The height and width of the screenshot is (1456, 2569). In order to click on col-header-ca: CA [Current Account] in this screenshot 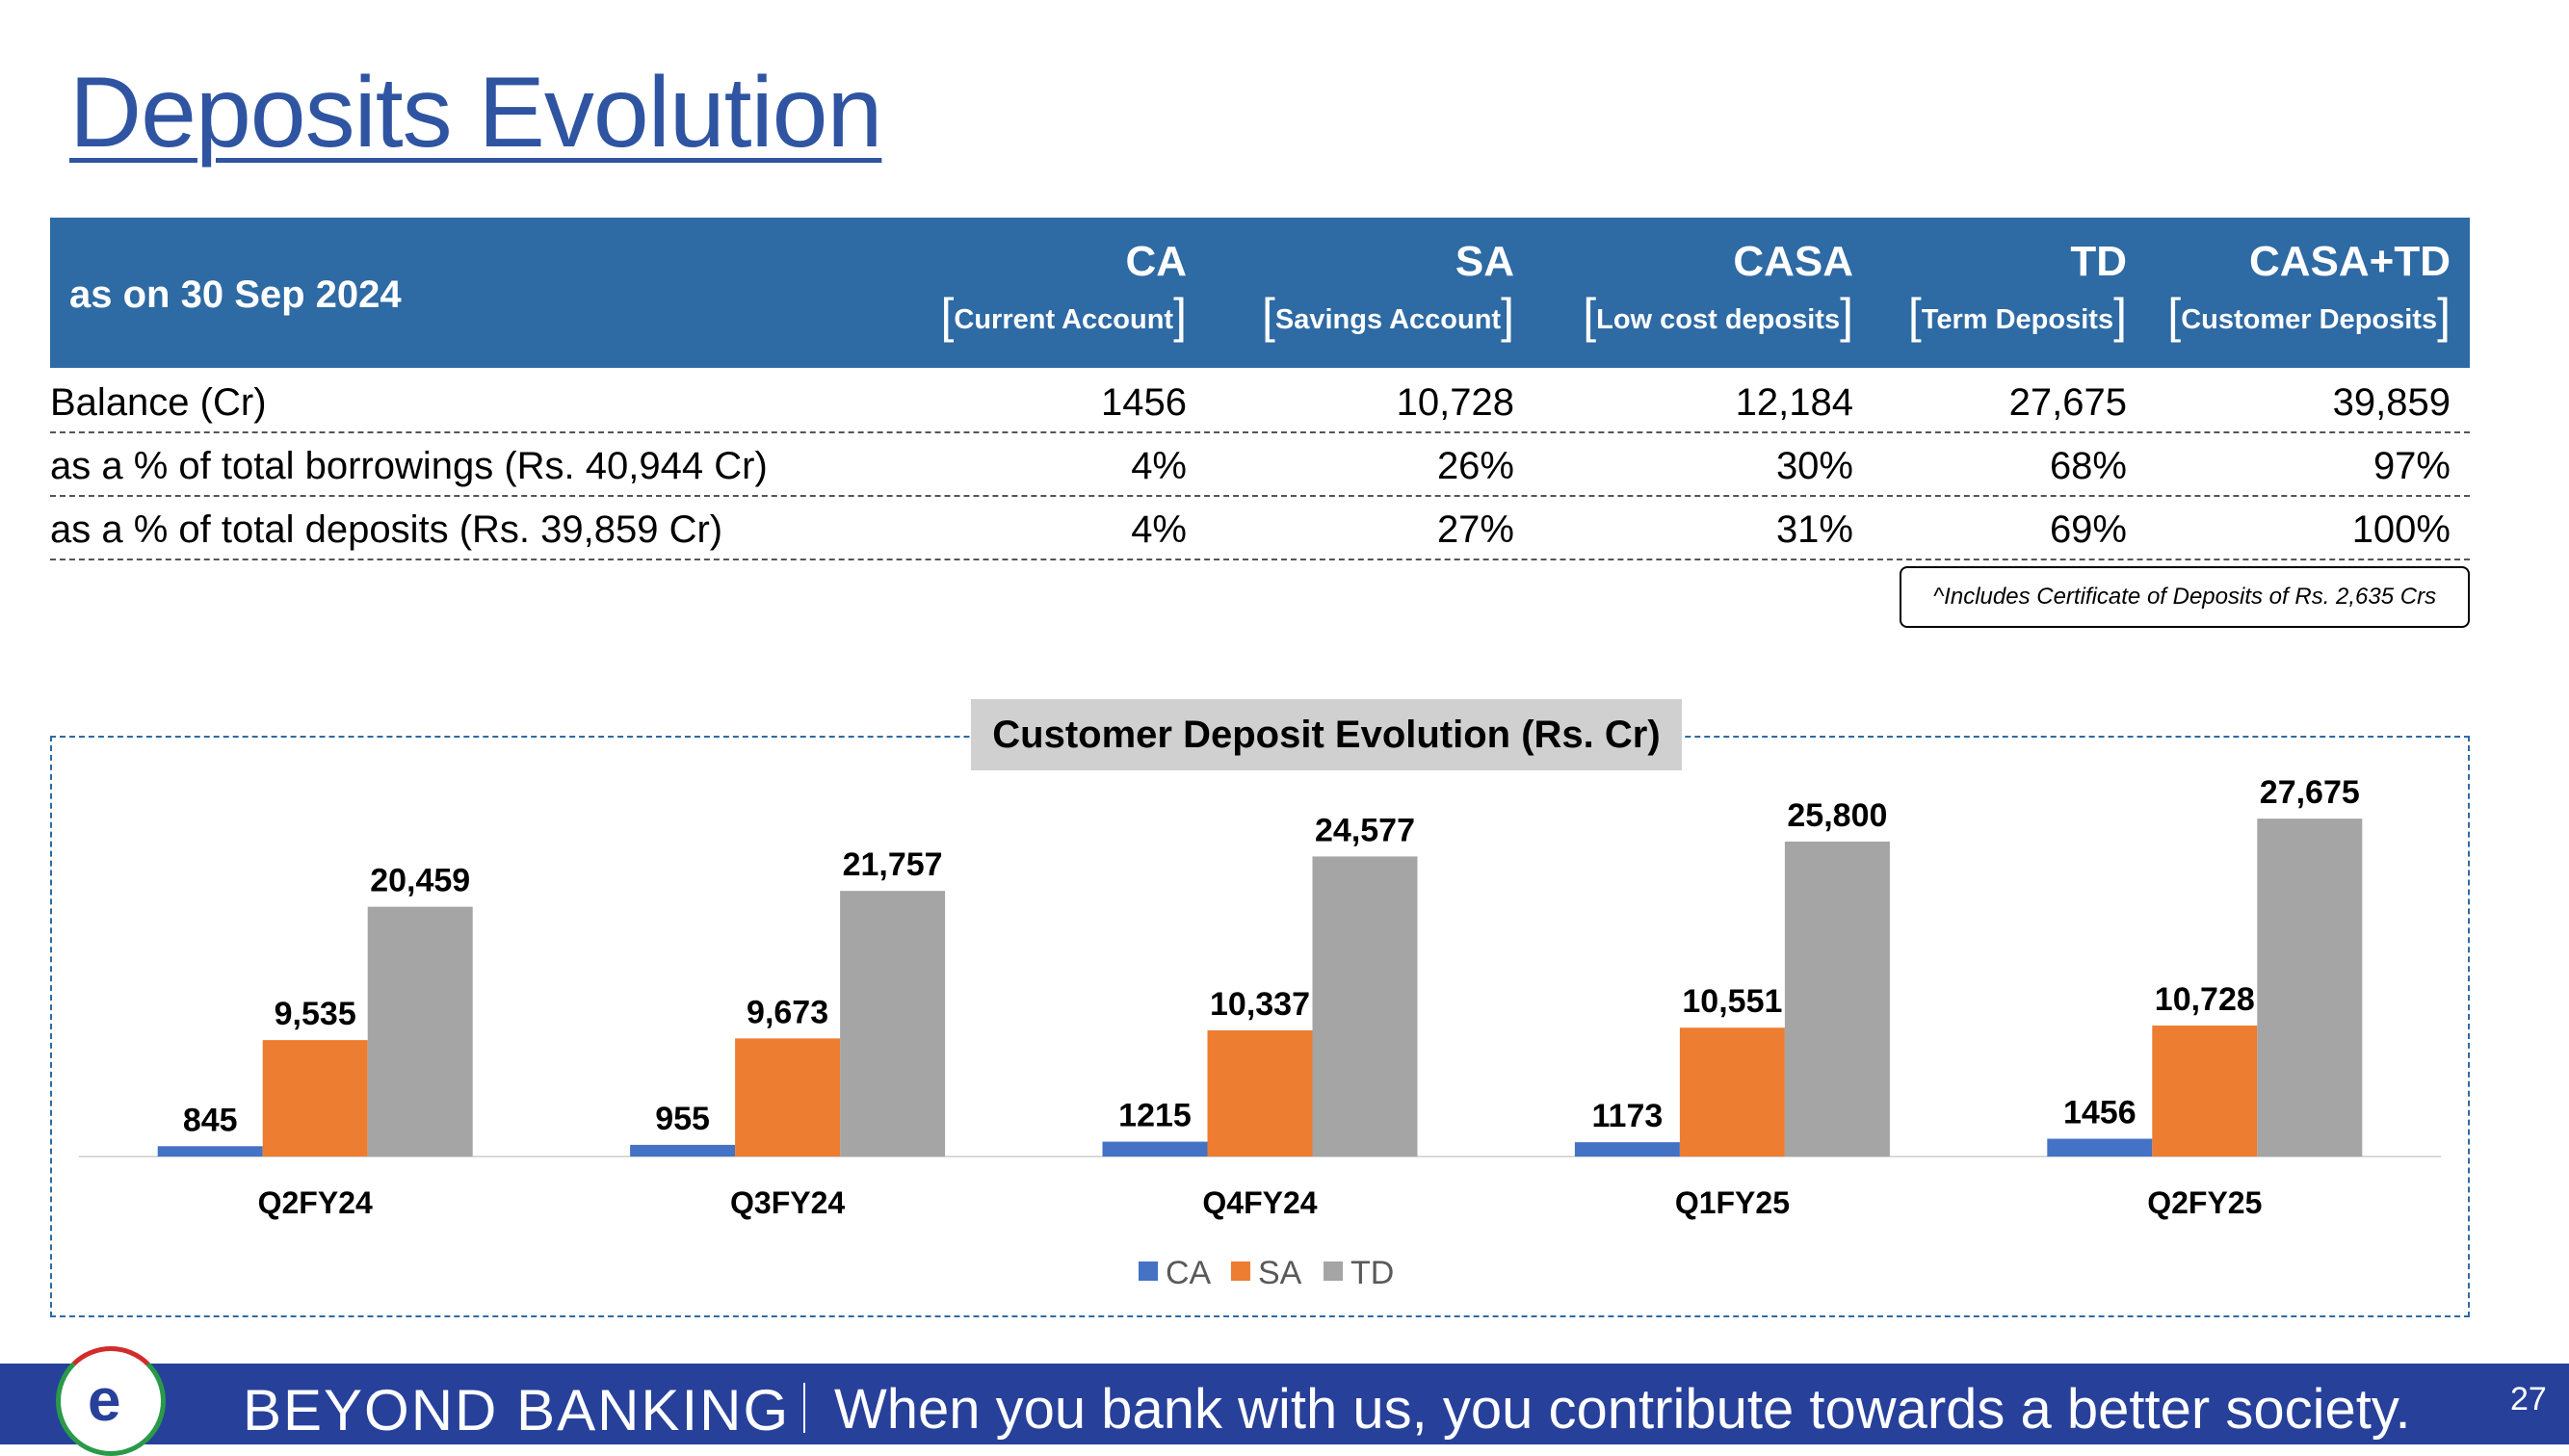, I will do `click(1063, 291)`.